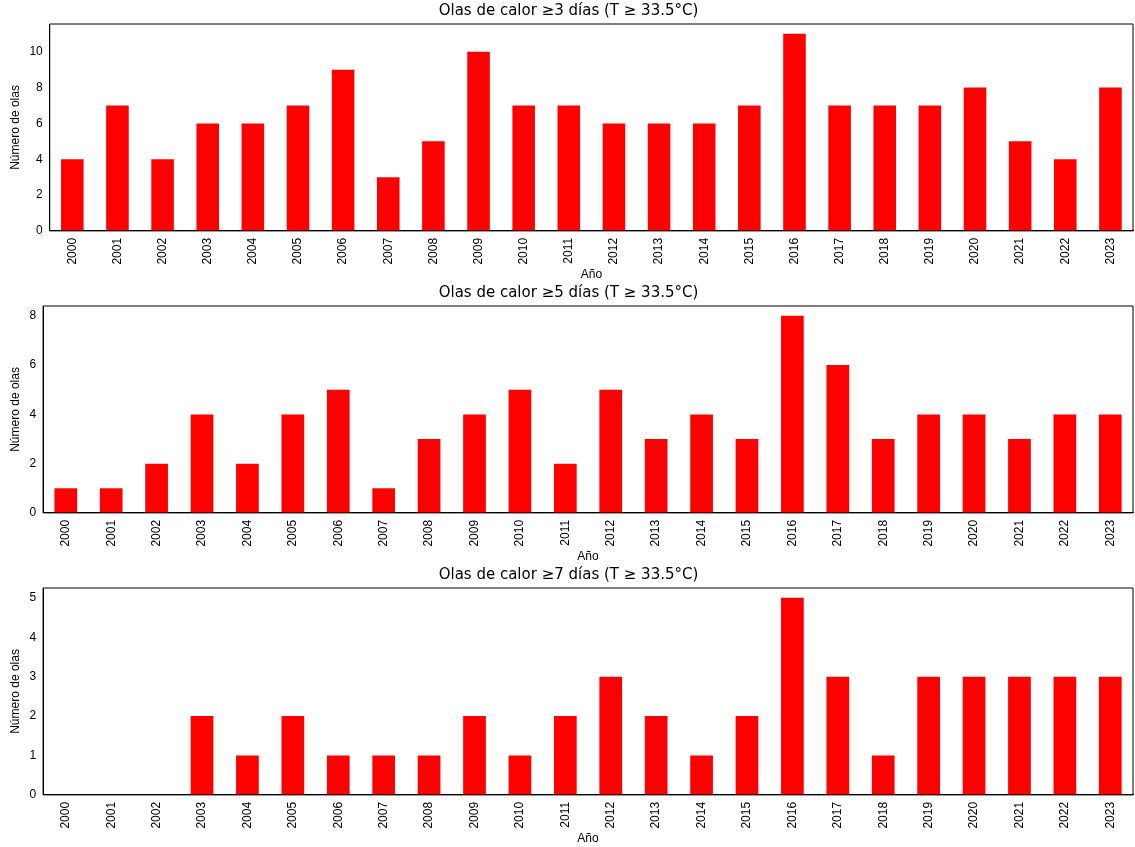  Describe the element at coordinates (973, 533) in the screenshot. I see `x-tick-label: 2020` at that location.